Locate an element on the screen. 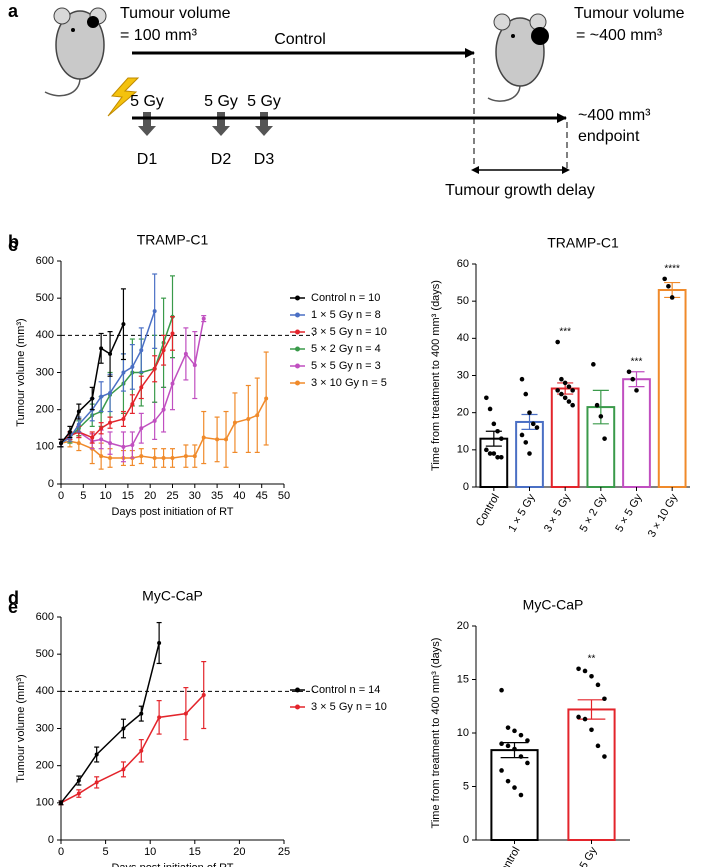 The height and width of the screenshot is (867, 706). x-tick-label: 5 × 5 Gy is located at coordinates (629, 513).